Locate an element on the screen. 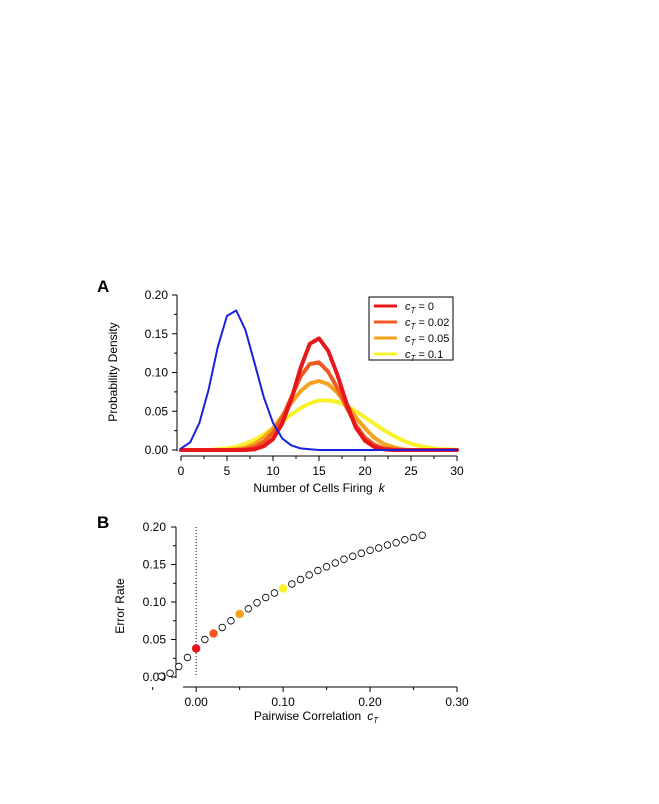 This screenshot has height=804, width=659. panel-b-letter: B is located at coordinates (103, 522).